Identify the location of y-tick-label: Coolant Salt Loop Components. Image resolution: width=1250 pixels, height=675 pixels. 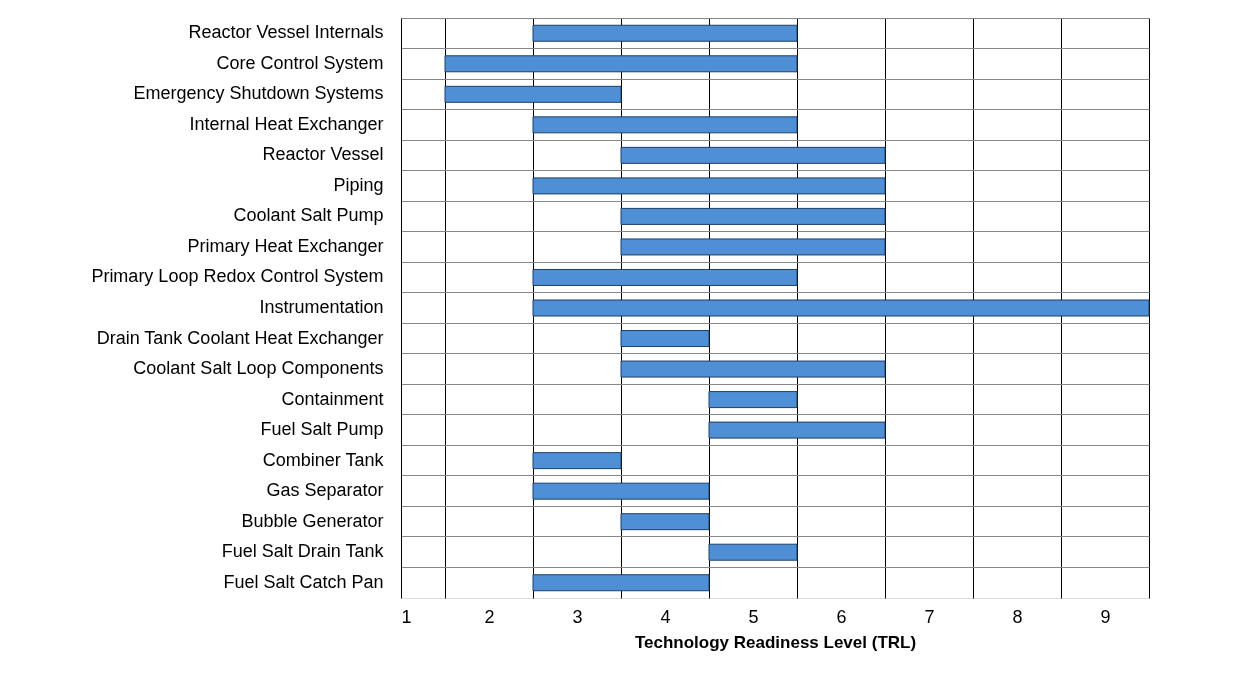
(258, 368).